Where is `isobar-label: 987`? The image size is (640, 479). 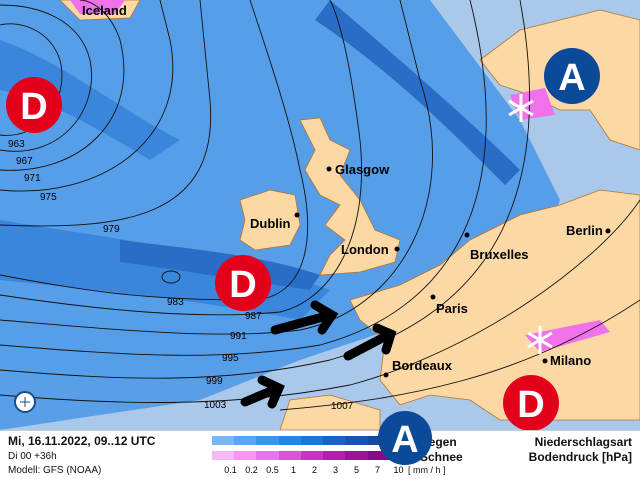 isobar-label: 987 is located at coordinates (253, 316).